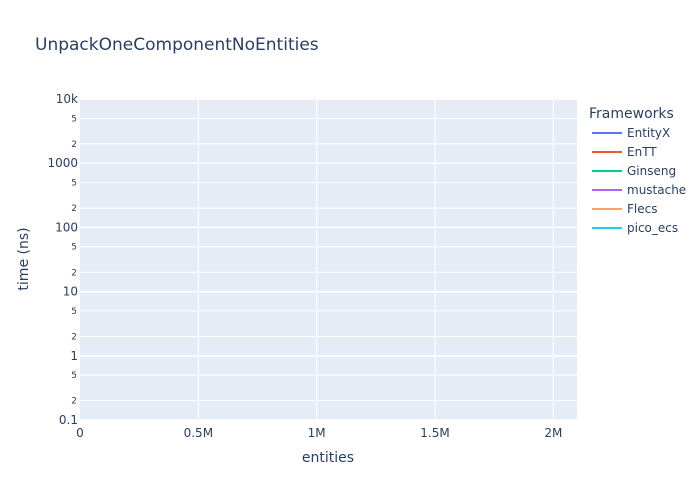  I want to click on y-axis-title: time (ns), so click(24, 258).